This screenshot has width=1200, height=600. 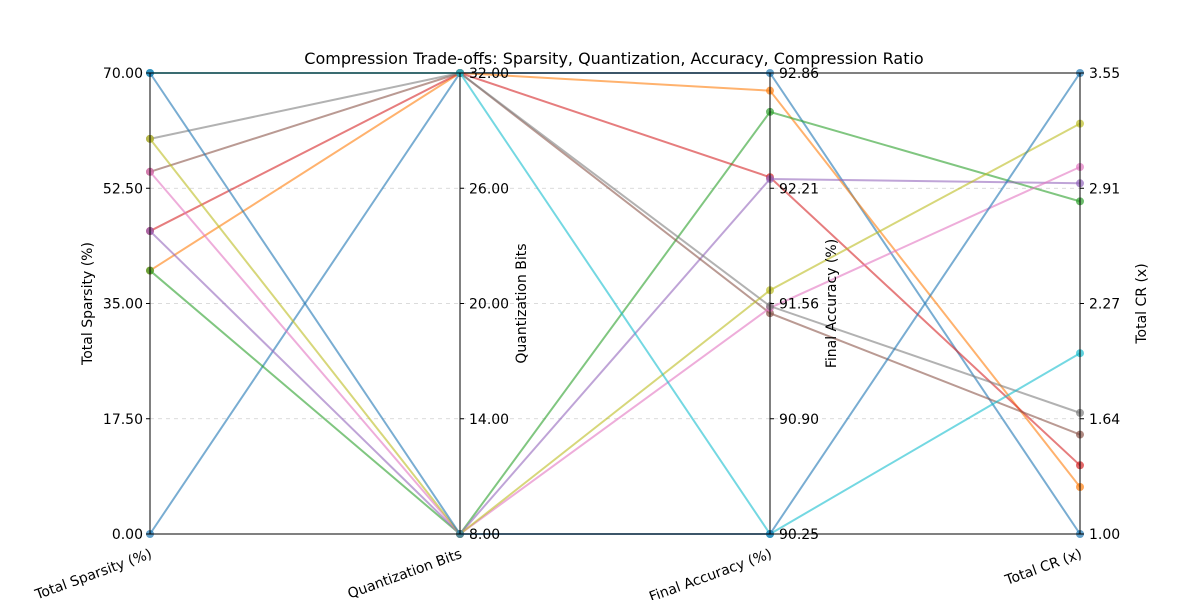 I want to click on axis-label: Quantization Bits, so click(x=522, y=303).